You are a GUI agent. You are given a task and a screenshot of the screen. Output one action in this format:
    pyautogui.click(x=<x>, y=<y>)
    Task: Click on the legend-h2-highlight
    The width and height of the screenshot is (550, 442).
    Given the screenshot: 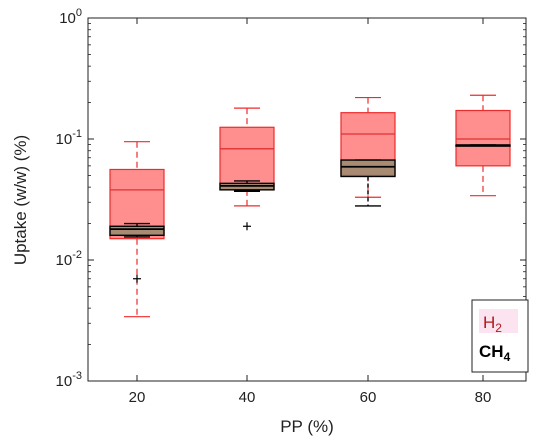 What is the action you would take?
    pyautogui.click(x=498, y=321)
    